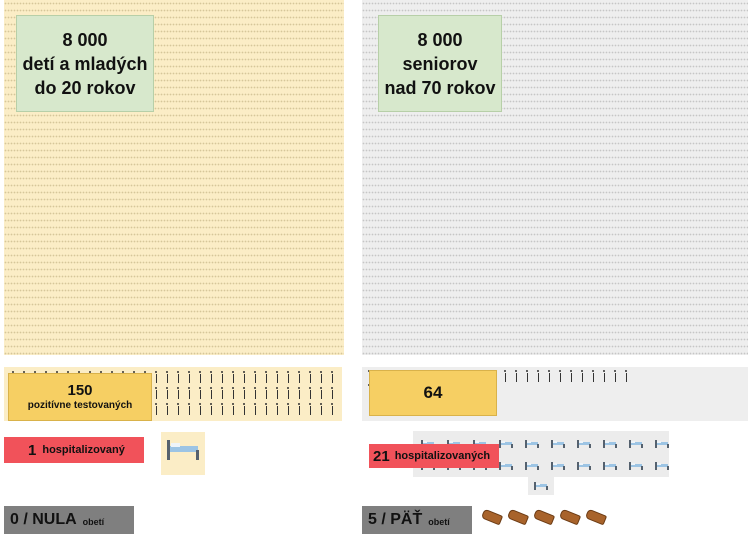  I want to click on senior-line2: nad 70 rokov, so click(440, 87).